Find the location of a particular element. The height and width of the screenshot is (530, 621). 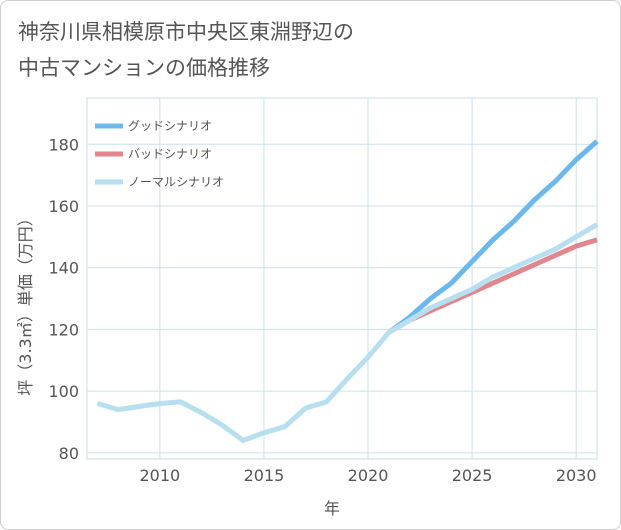

legend-label-normal: ノーマルシナリオ is located at coordinates (176, 182).